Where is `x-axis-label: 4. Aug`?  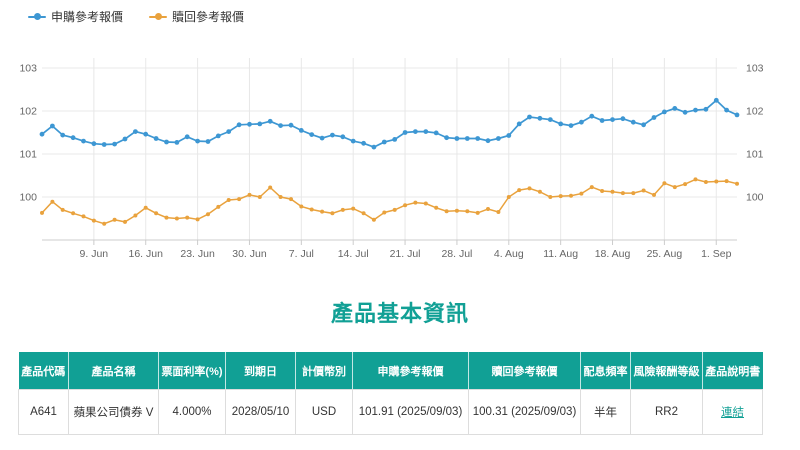 x-axis-label: 4. Aug is located at coordinates (509, 254).